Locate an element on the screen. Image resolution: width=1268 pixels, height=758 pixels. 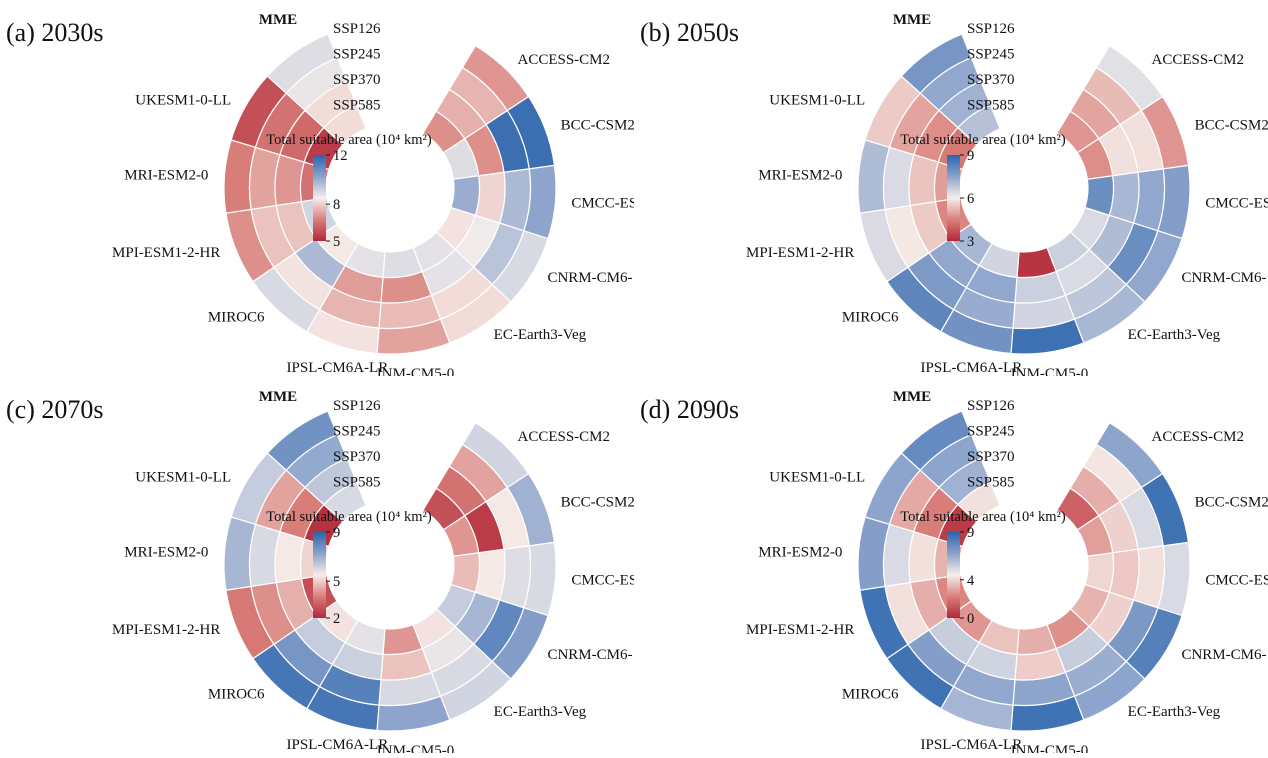
colorbar-tick-label: 3 is located at coordinates (970, 242).